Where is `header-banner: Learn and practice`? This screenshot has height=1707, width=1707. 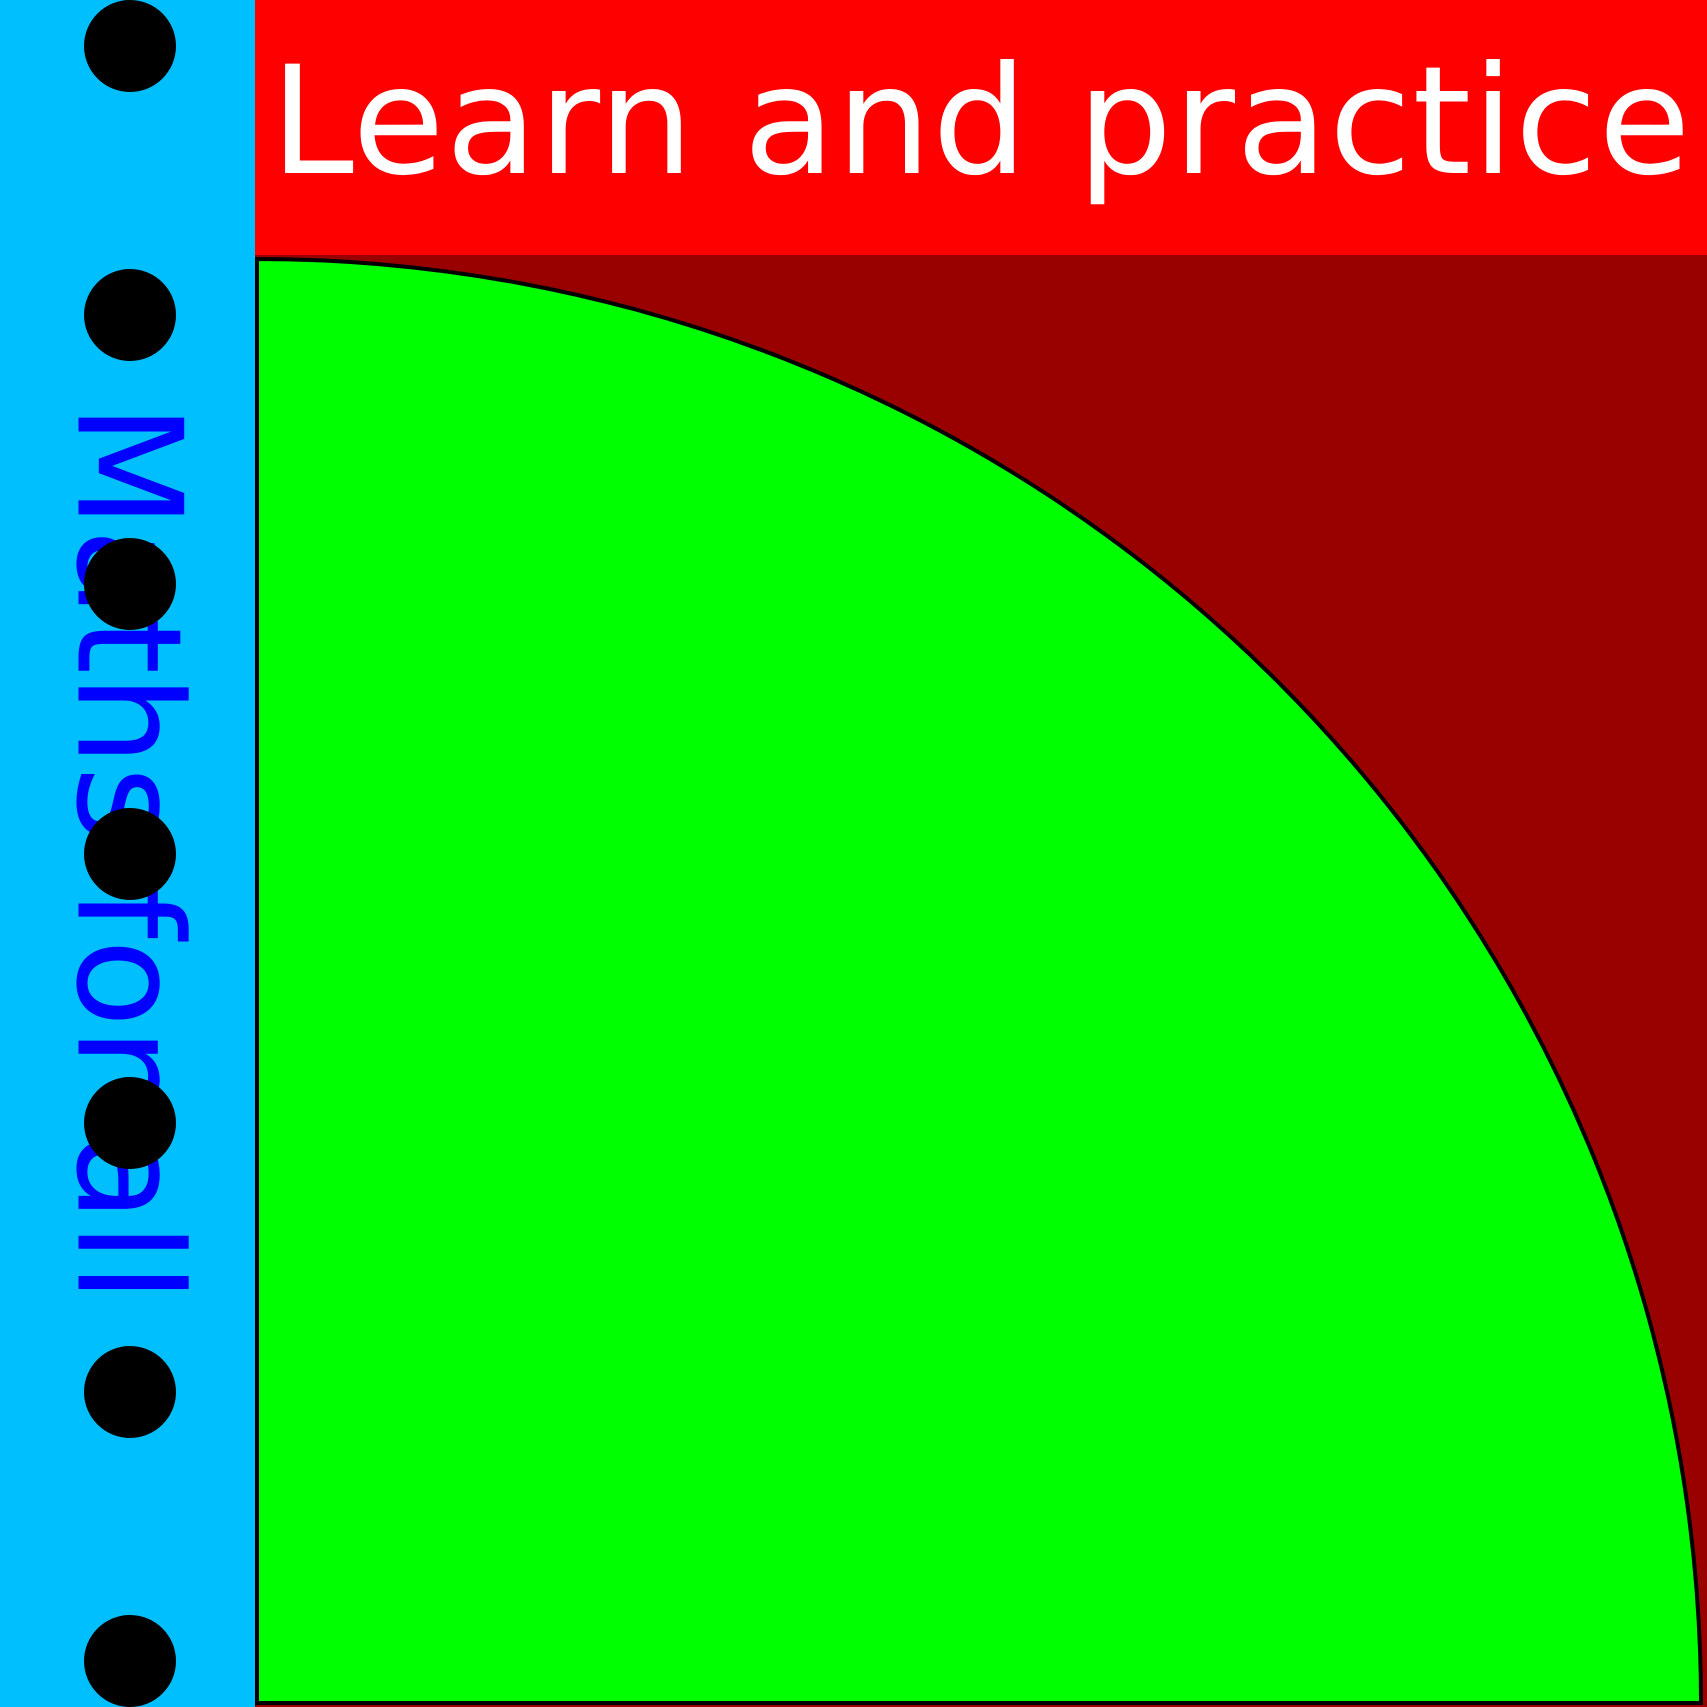 header-banner: Learn and practice is located at coordinates (981, 127).